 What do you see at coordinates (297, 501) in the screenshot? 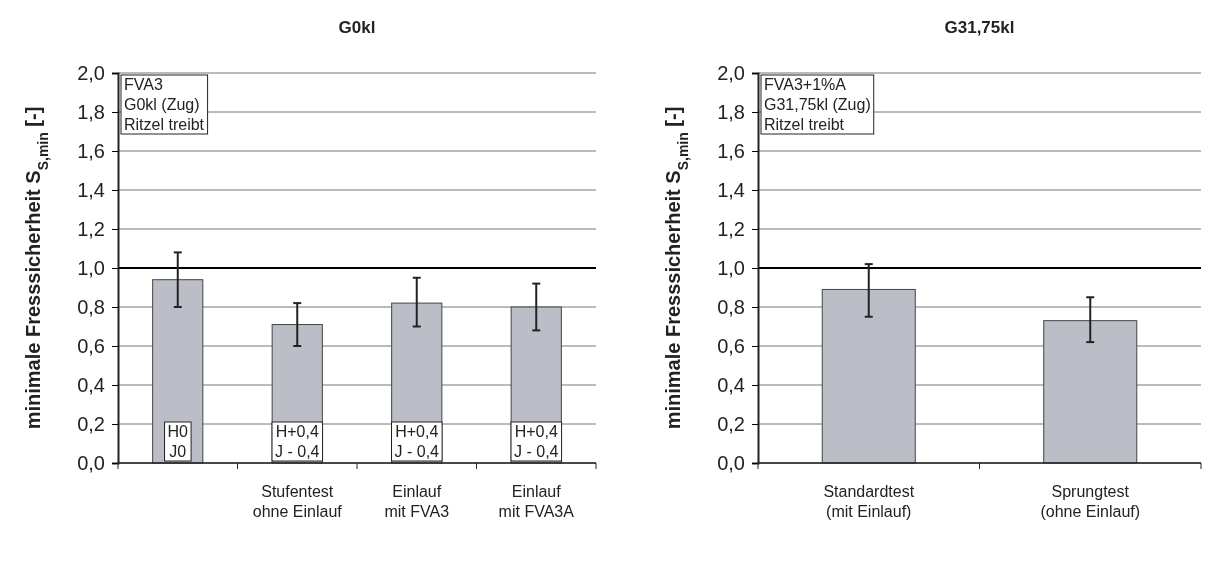
I see `x-tick-label: Stufentest ohne Einlauf` at bounding box center [297, 501].